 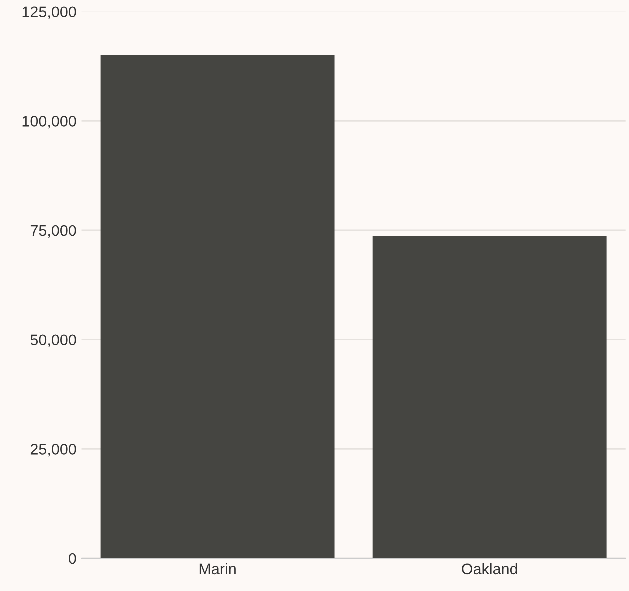 I want to click on x-tick-label: Oakland, so click(x=490, y=569).